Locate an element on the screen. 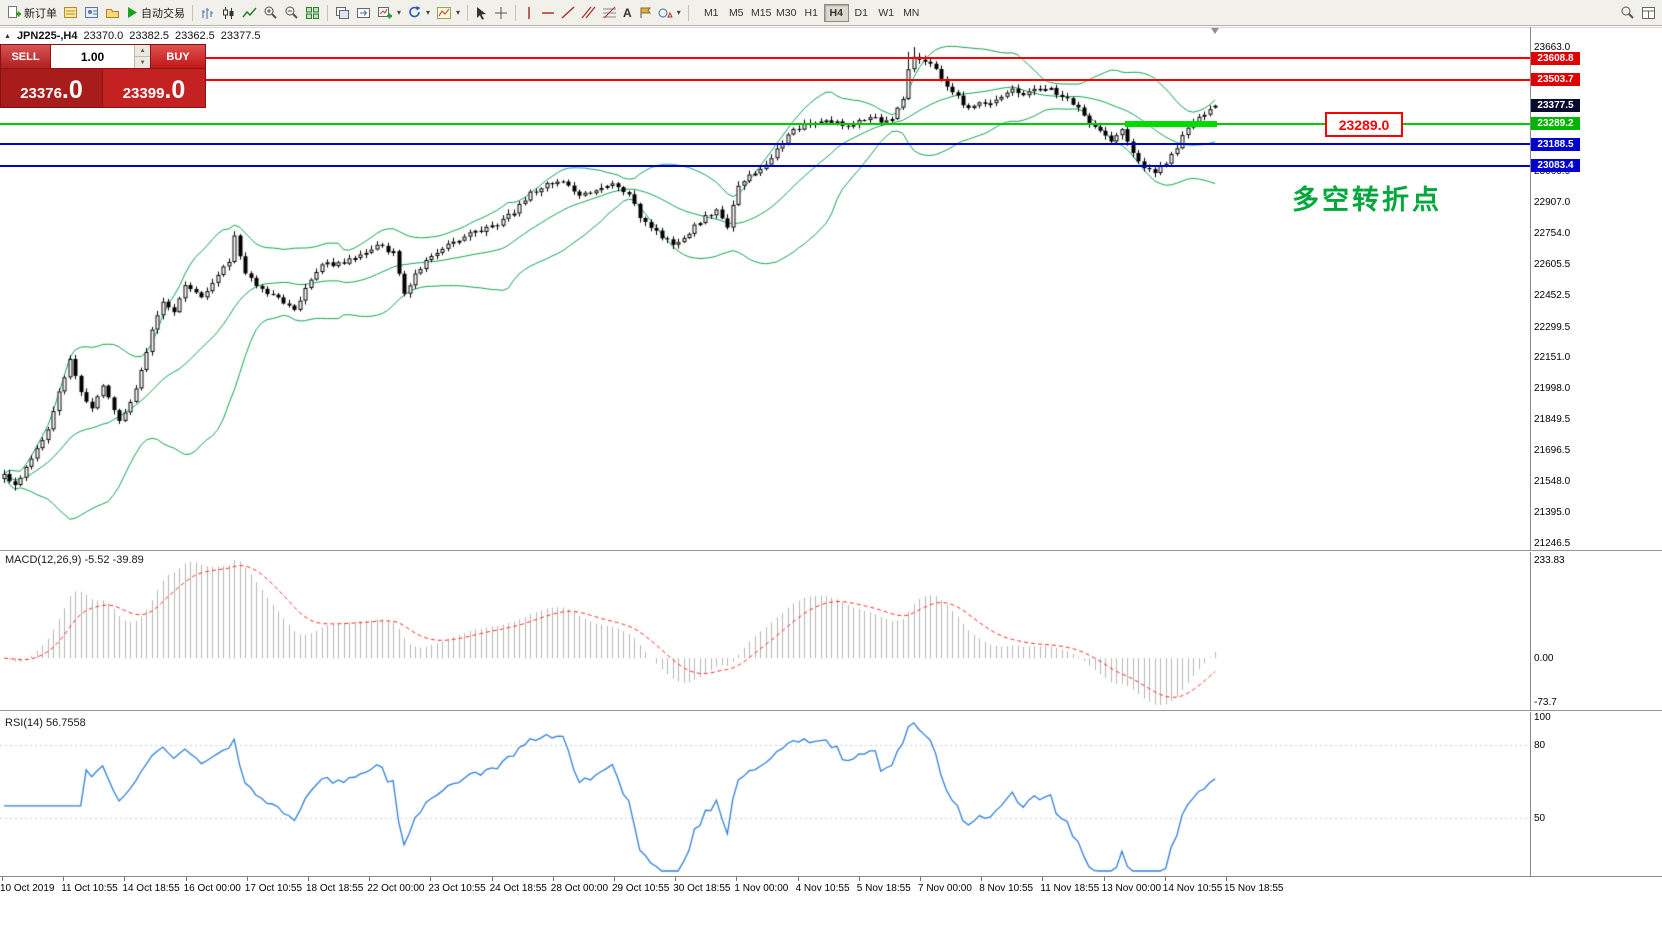 Image resolution: width=1662 pixels, height=950 pixels. timeframe-h4: H4 is located at coordinates (836, 12).